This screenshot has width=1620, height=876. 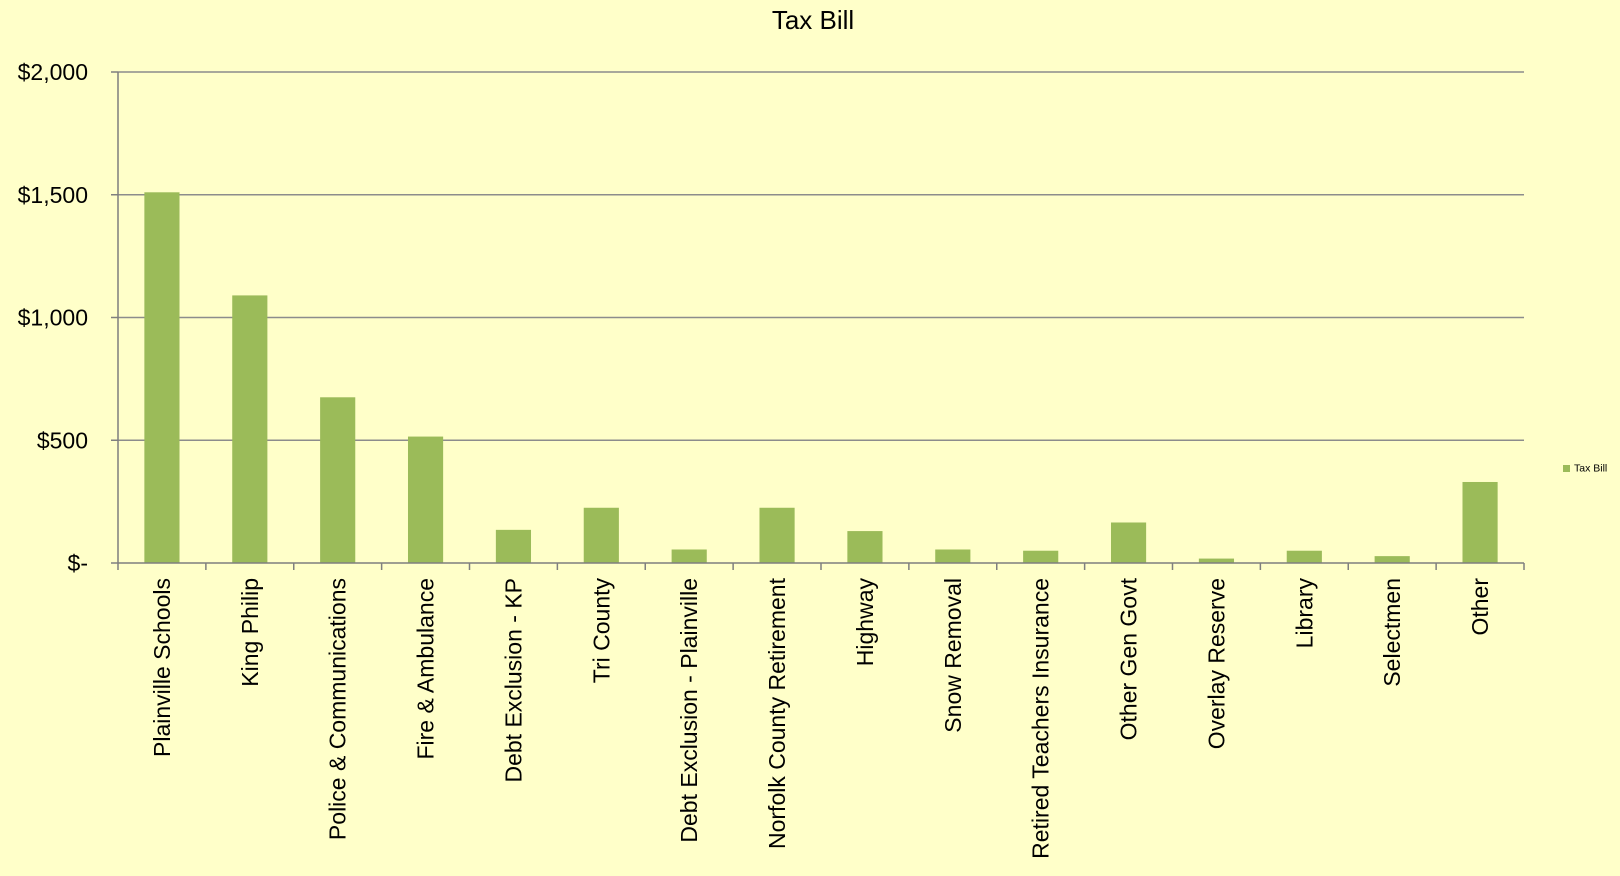 What do you see at coordinates (162, 667) in the screenshot?
I see `x-tick-label: Plainville Schools` at bounding box center [162, 667].